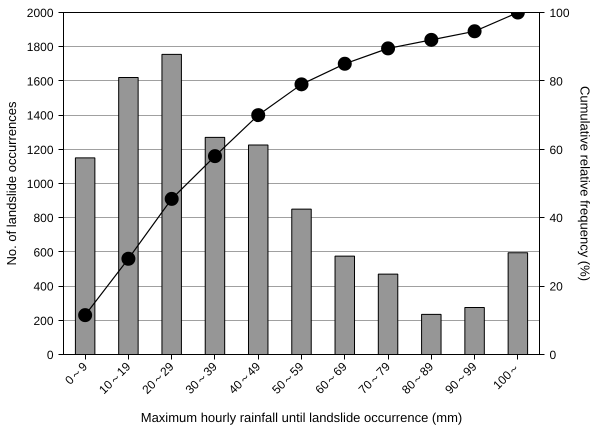 This screenshot has height=427, width=595. What do you see at coordinates (201, 378) in the screenshot?
I see `x-tick-label: 30～39` at bounding box center [201, 378].